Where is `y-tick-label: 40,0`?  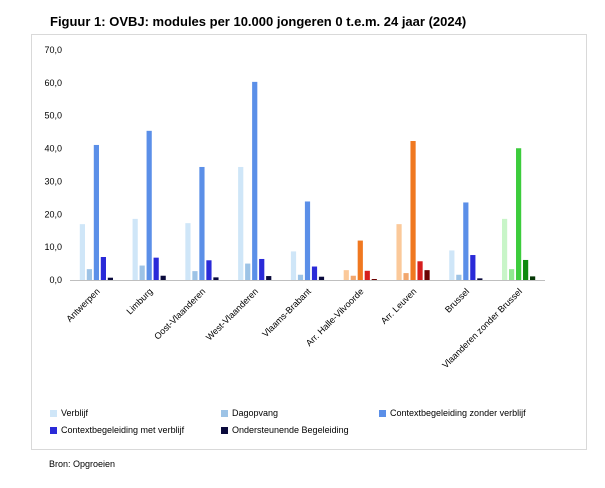
y-tick-label: 40,0 is located at coordinates (53, 149).